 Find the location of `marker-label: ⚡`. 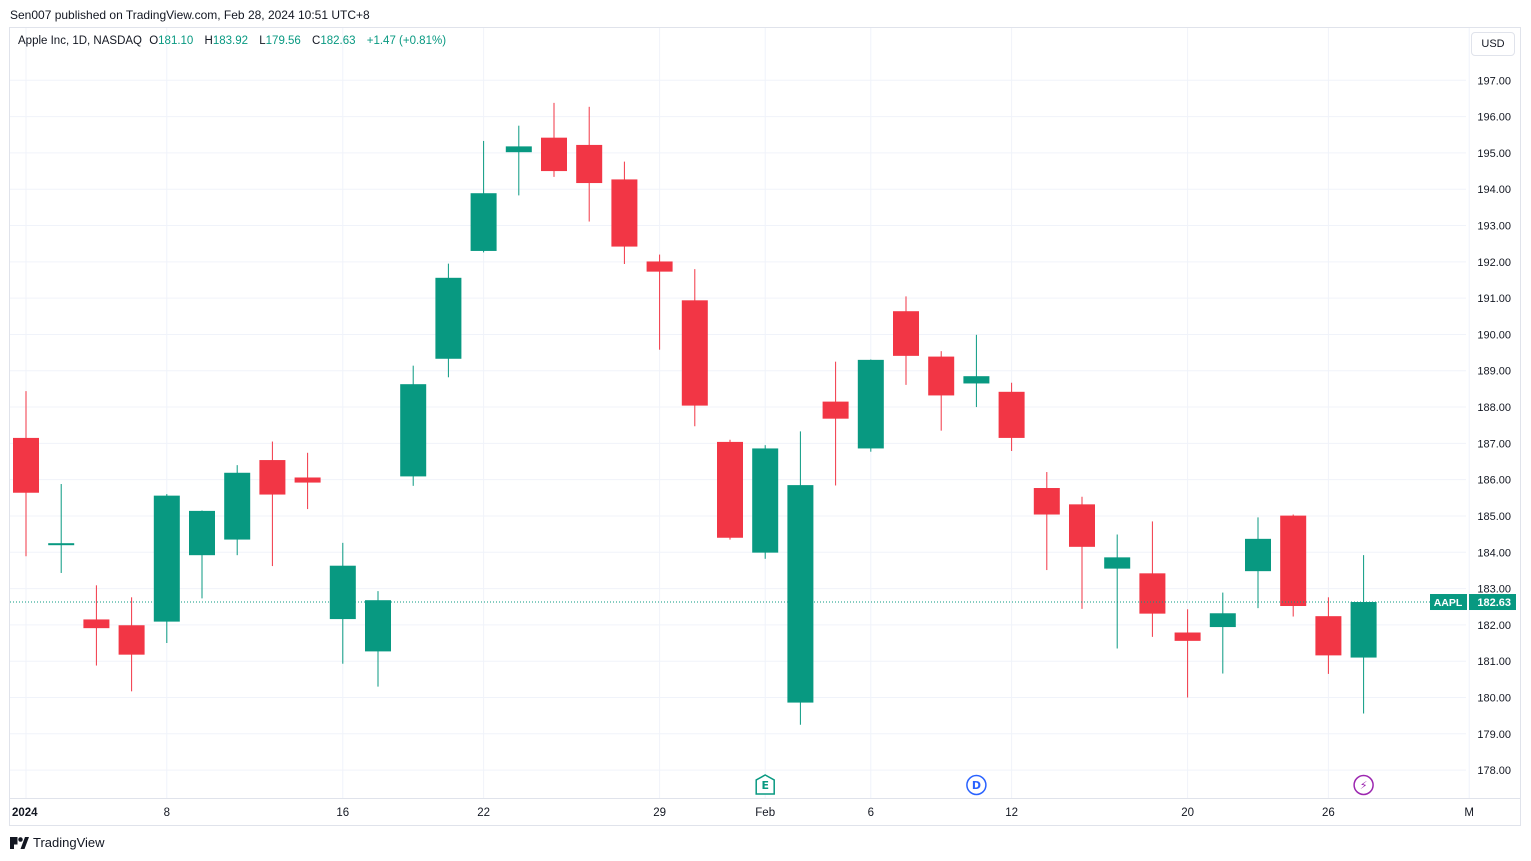

marker-label: ⚡ is located at coordinates (1364, 785).